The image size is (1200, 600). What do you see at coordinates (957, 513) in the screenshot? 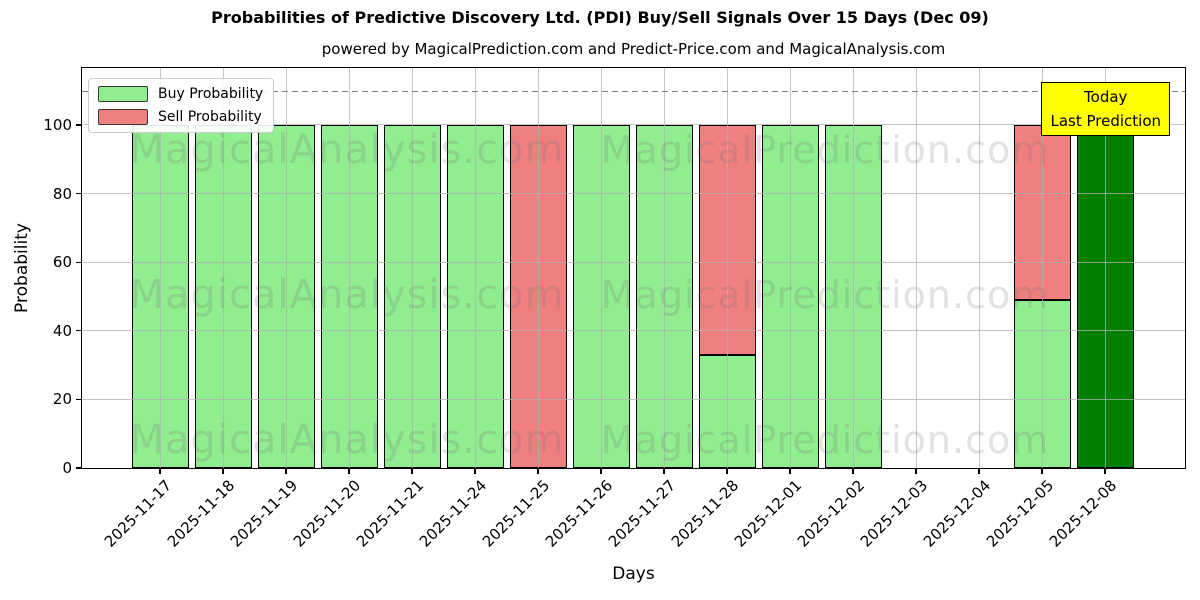
I see `x-tick-label: 2025-12-04` at bounding box center [957, 513].